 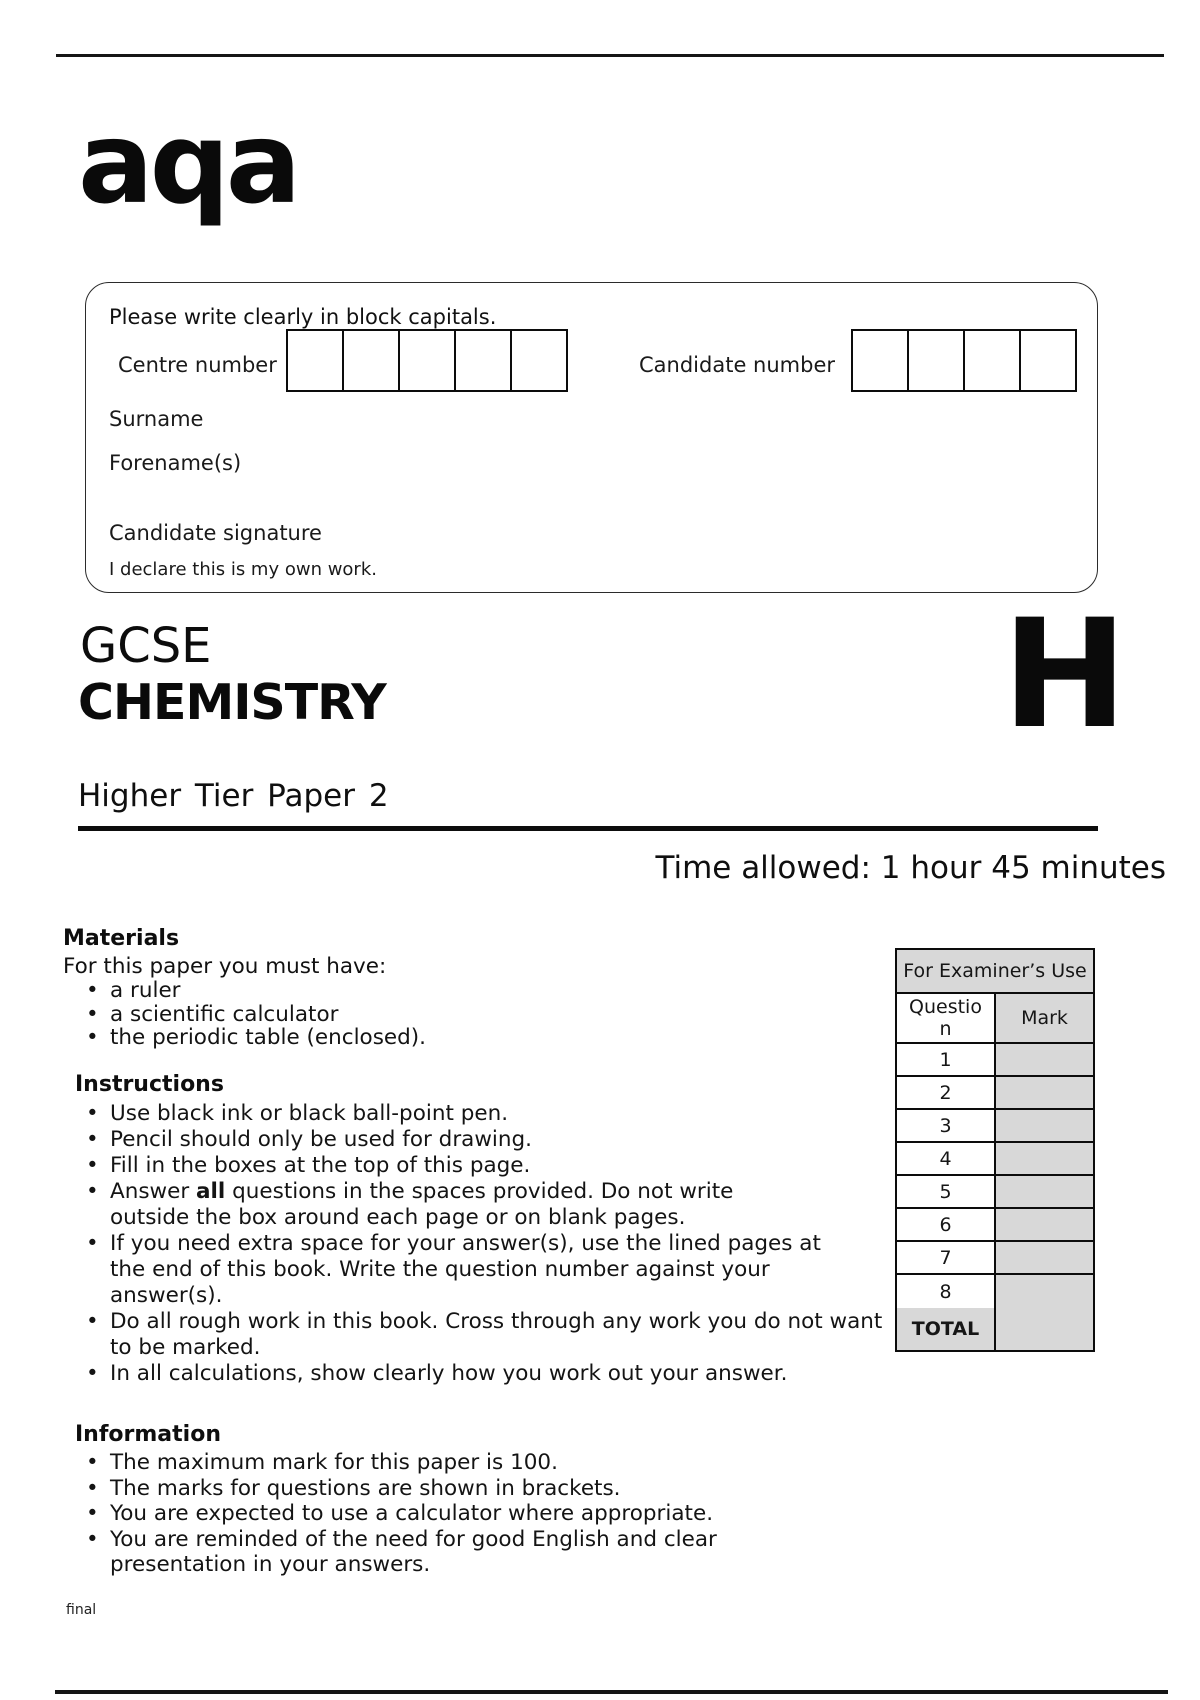 What do you see at coordinates (255, 1038) in the screenshot?
I see `materials-item: the periodic table (enclosed).` at bounding box center [255, 1038].